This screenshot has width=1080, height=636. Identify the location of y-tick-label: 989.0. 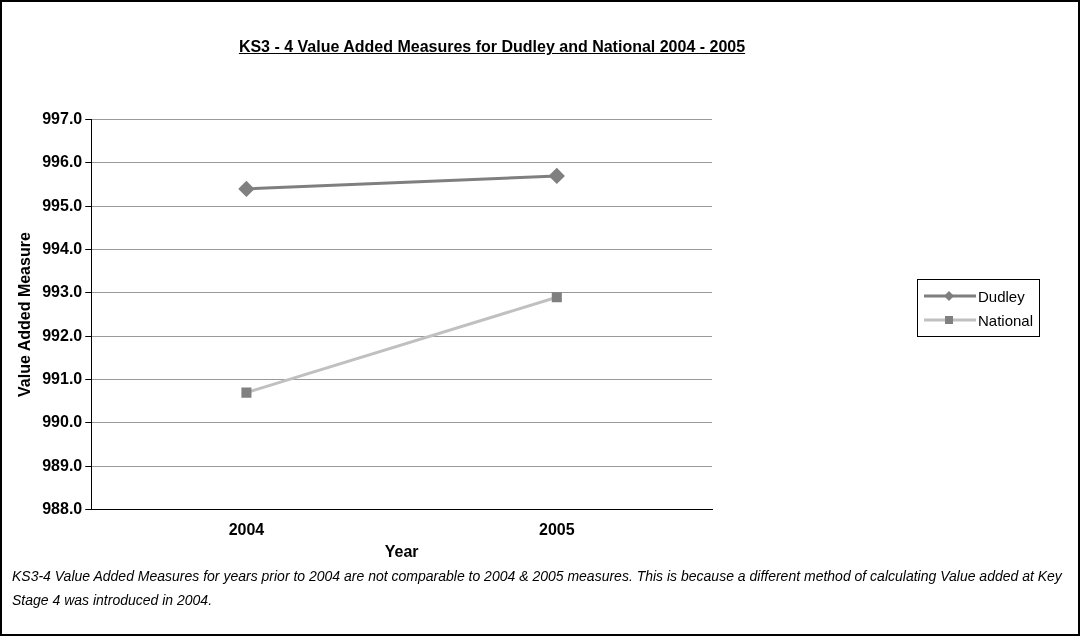
(62, 465).